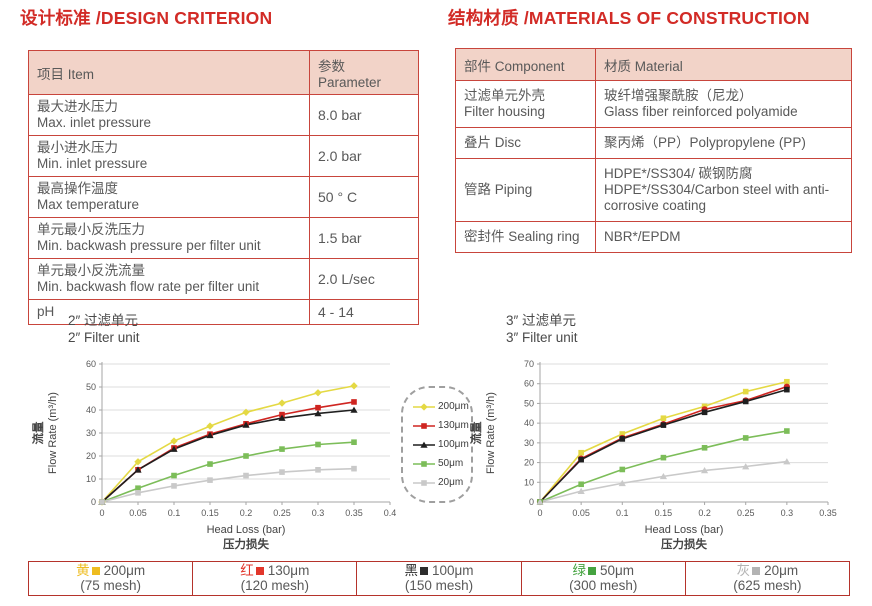 Image resolution: width=872 pixels, height=606 pixels. I want to click on mesh-legend-line1: 黑 100μm, so click(438, 570).